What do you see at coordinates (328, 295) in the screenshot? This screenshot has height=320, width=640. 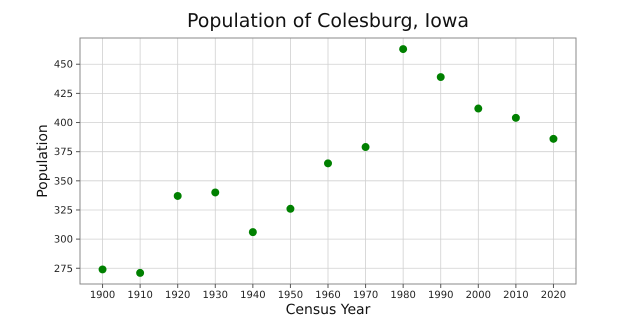 I see `x-tick-label: 1960` at bounding box center [328, 295].